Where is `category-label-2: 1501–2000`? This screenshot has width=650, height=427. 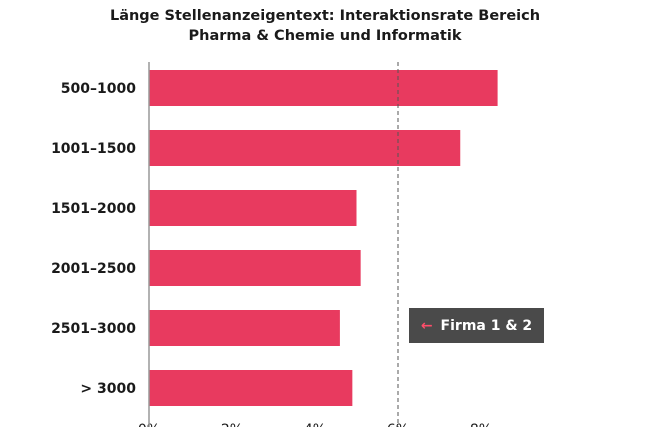
category-label-2: 1501–2000 is located at coordinates (93, 209).